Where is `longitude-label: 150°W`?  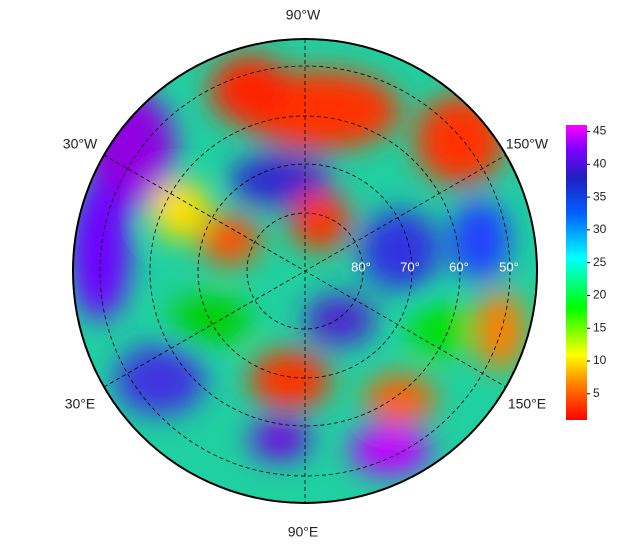
longitude-label: 150°W is located at coordinates (527, 144).